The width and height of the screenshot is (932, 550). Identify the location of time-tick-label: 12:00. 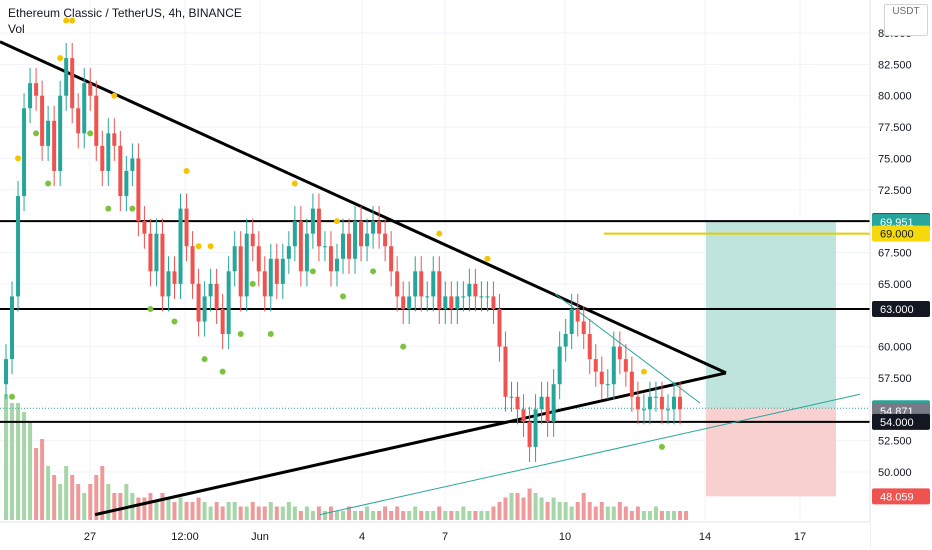
(185, 537).